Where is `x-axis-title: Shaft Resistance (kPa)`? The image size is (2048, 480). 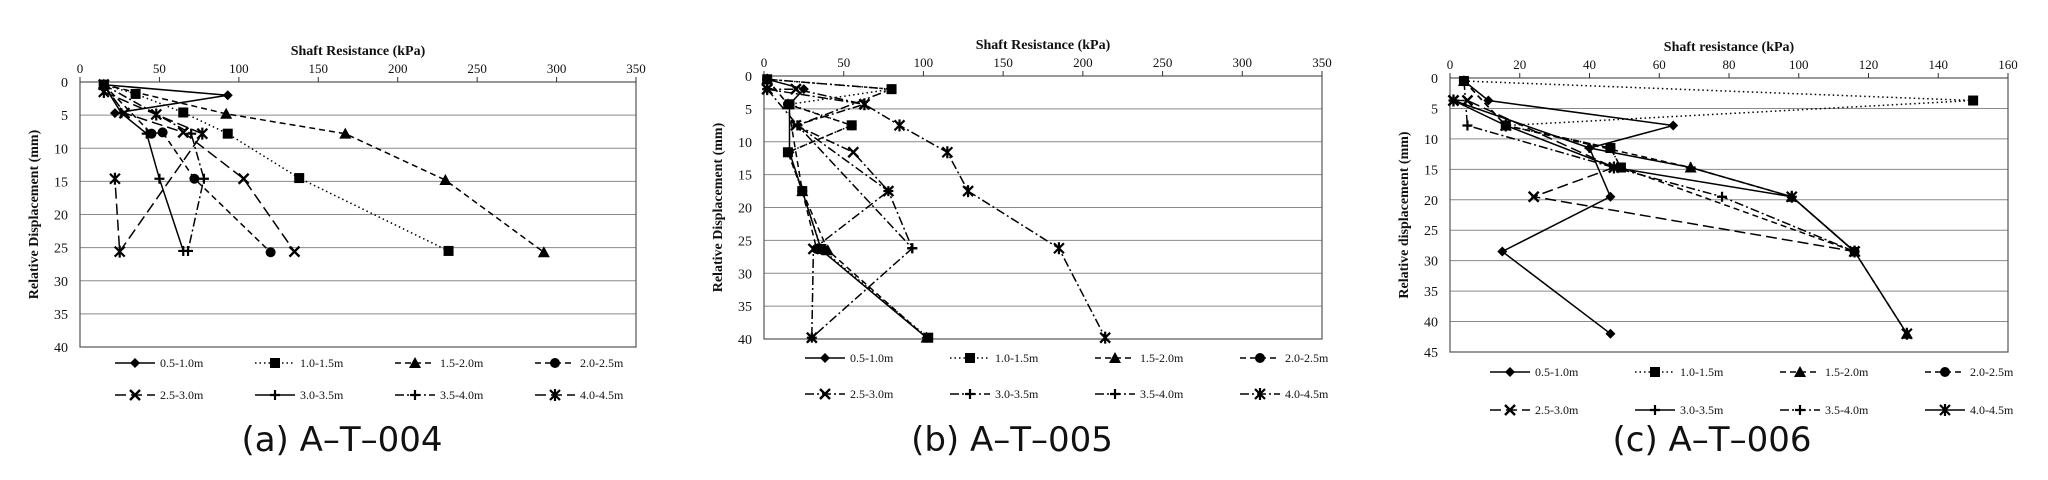 x-axis-title: Shaft Resistance (kPa) is located at coordinates (1043, 45).